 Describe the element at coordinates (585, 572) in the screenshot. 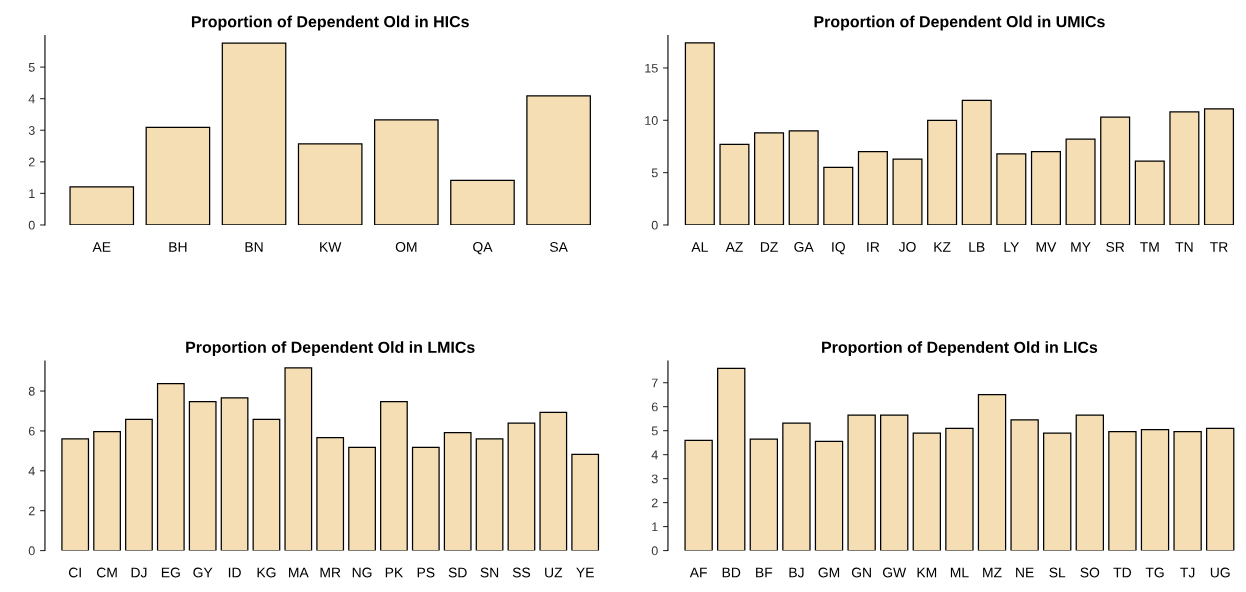

I see `x-tick-label: YE` at that location.